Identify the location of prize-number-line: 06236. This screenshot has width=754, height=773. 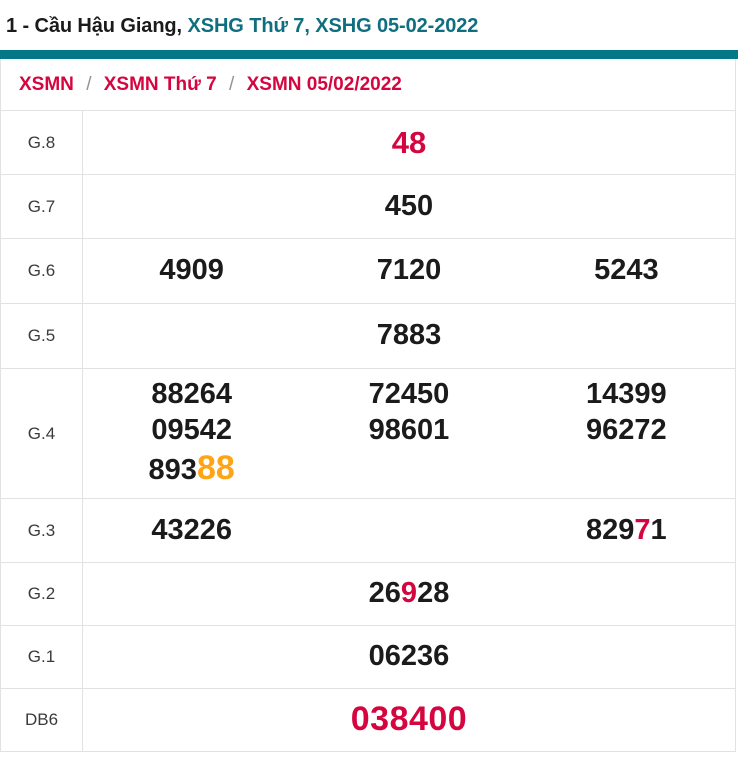
(409, 656).